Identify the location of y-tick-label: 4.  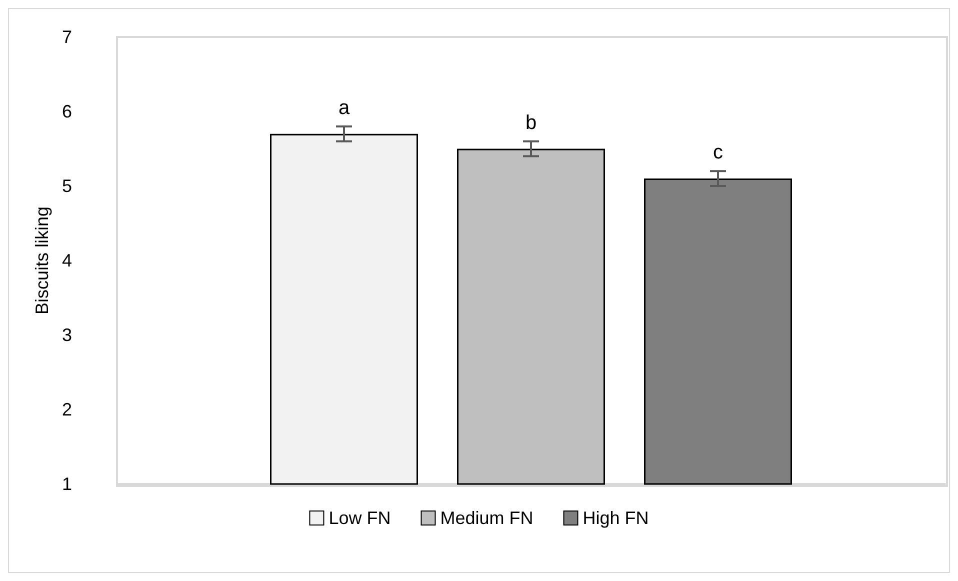
(67, 260).